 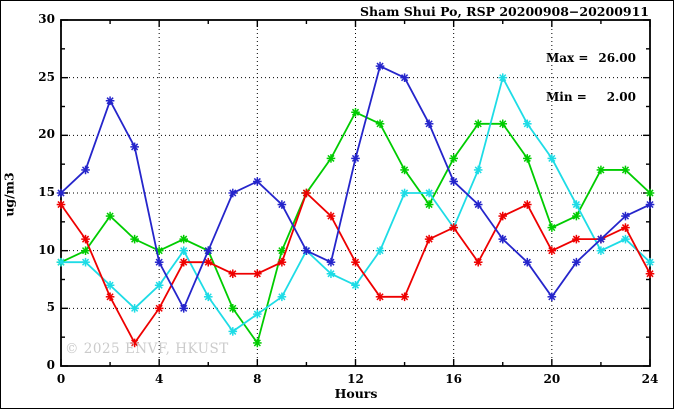 What do you see at coordinates (591, 97) in the screenshot?
I see `min-annotation: Min = 2.00` at bounding box center [591, 97].